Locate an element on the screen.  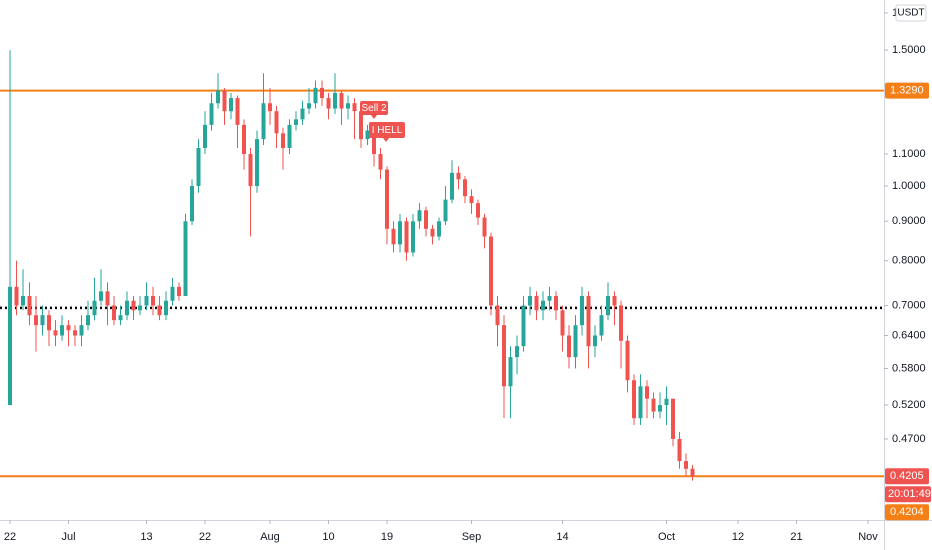
x-tick-label: 19 is located at coordinates (387, 537).